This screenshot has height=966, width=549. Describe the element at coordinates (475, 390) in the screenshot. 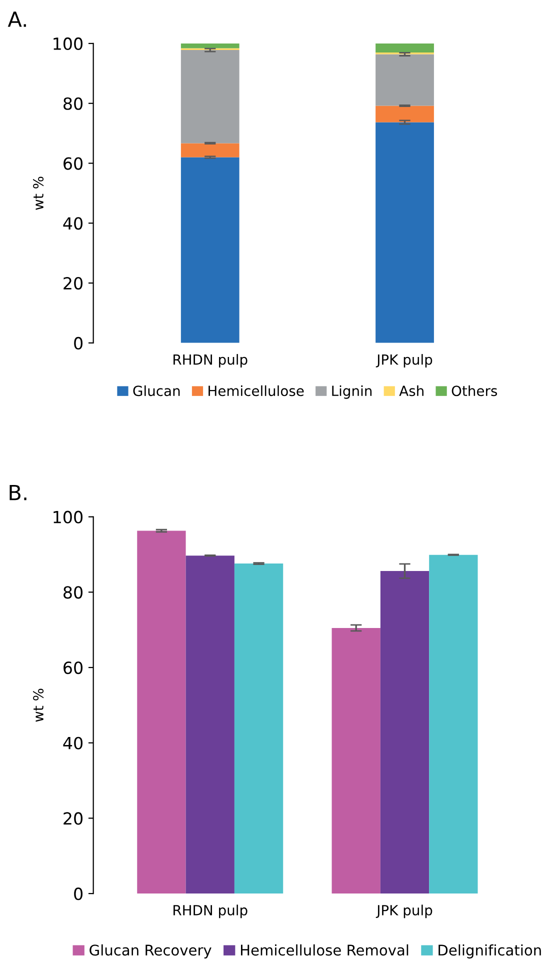

I see `legend-label: Others` at that location.